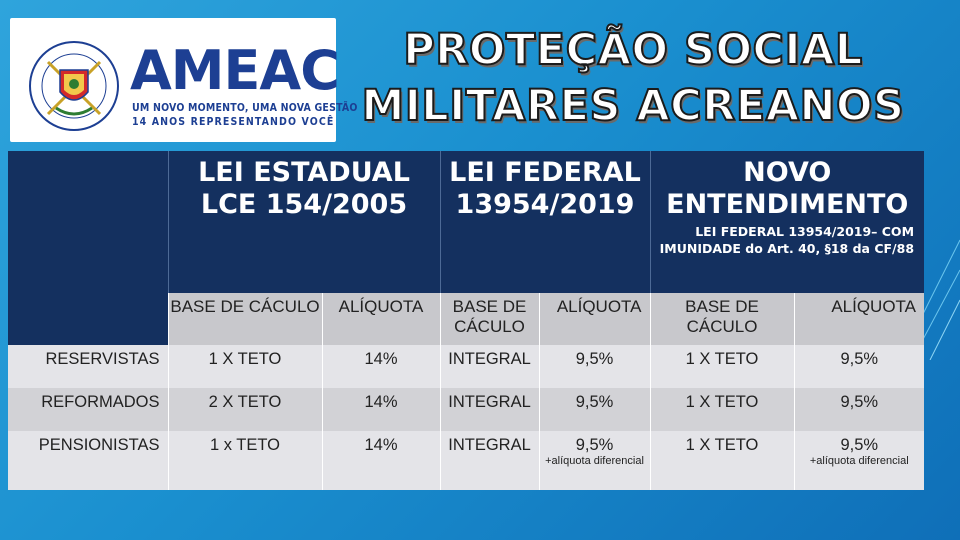  I want to click on subheader-blank-cell, so click(88, 319).